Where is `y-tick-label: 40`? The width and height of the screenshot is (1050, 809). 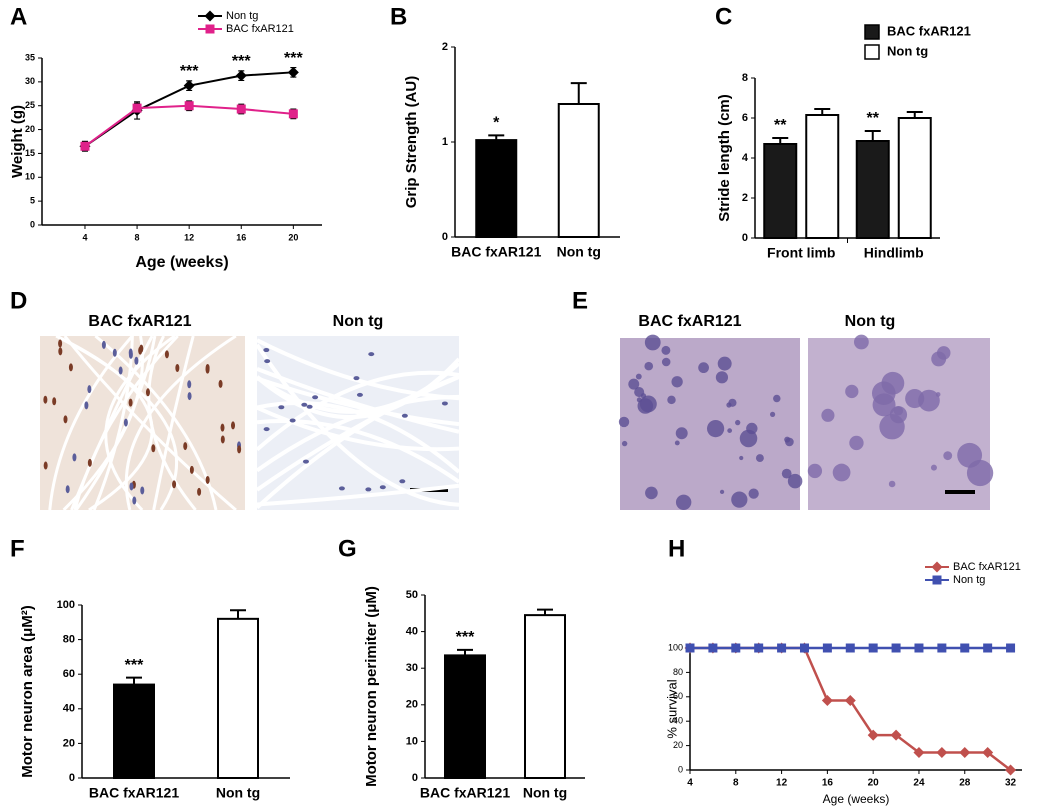 y-tick-label: 40 is located at coordinates (678, 721).